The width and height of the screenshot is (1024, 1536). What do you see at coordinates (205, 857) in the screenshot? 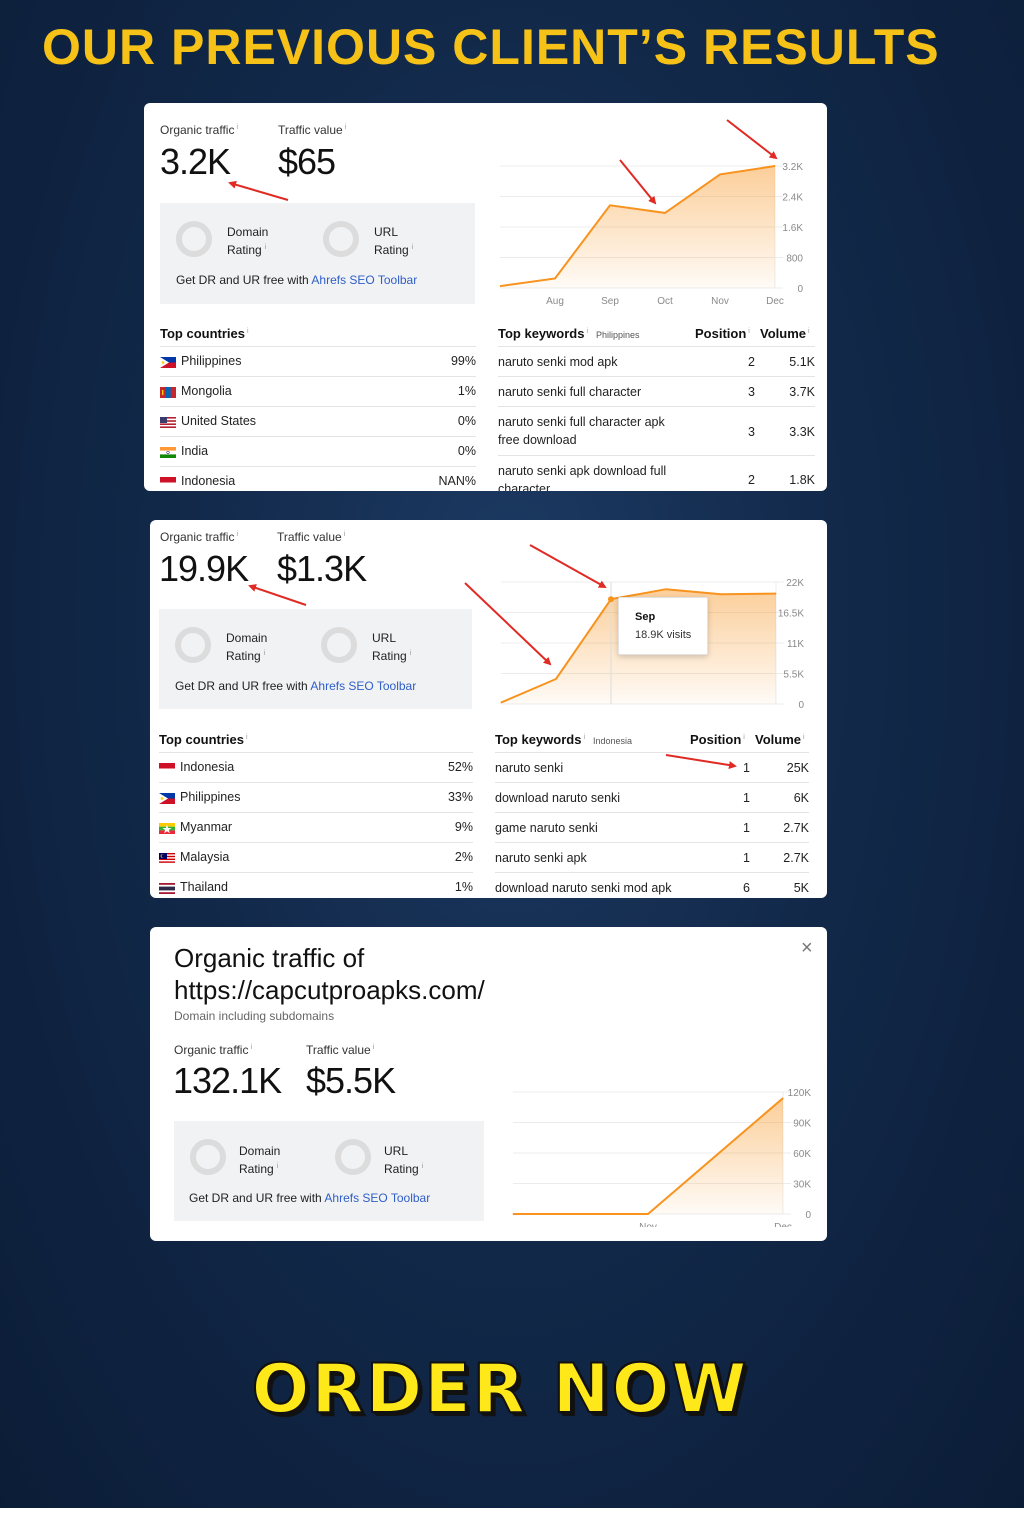
I see `country-name: Malaysia` at bounding box center [205, 857].